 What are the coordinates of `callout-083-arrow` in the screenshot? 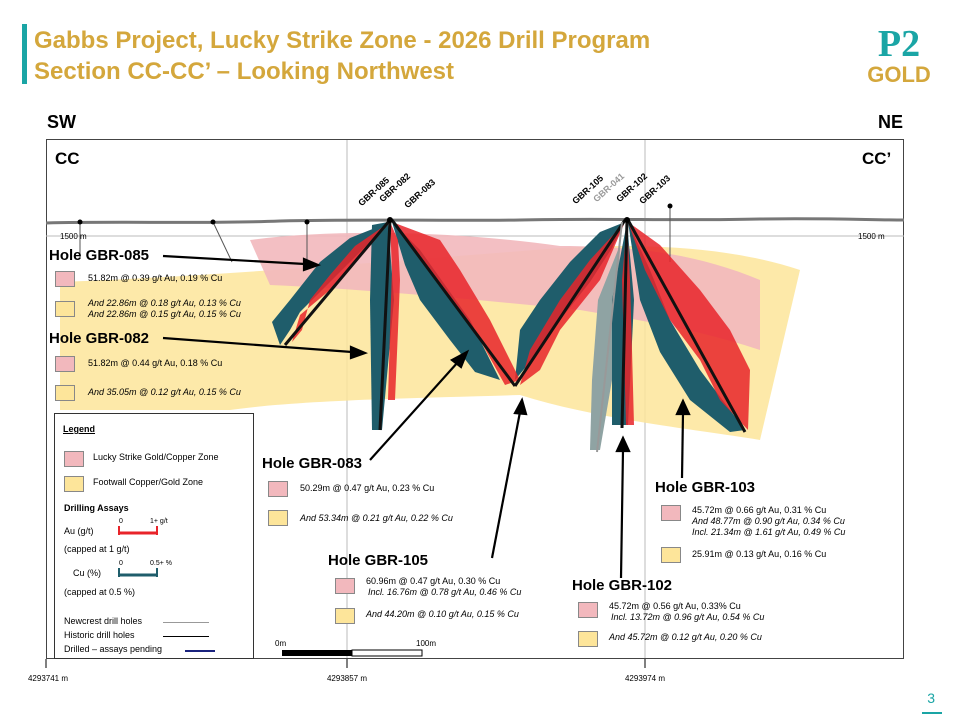 It's located at (414, 411).